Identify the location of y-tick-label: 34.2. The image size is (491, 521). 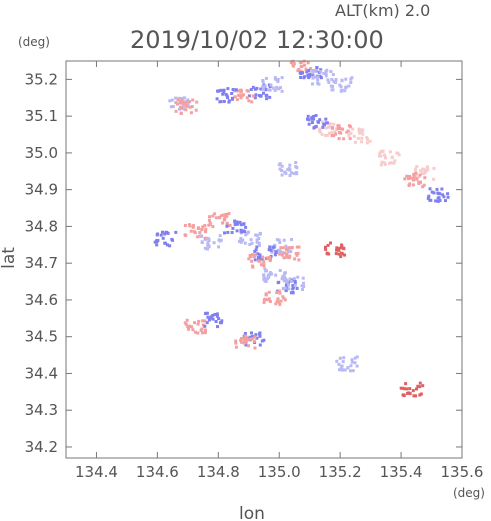
(41, 447).